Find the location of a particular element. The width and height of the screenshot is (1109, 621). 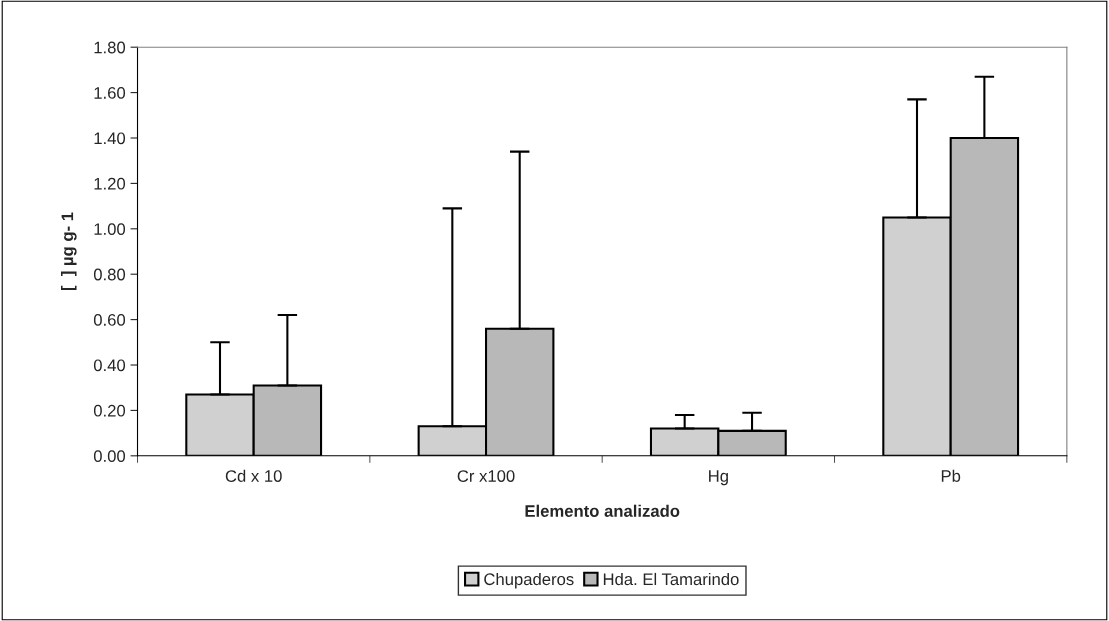

y-tick-label: 0.40 is located at coordinates (109, 365).